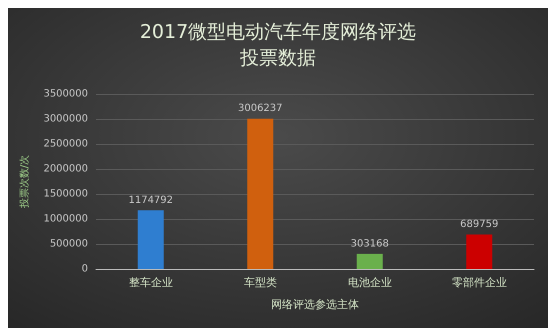 The width and height of the screenshot is (556, 336). Describe the element at coordinates (370, 282) in the screenshot. I see `x-tick-label: 电池企业` at that location.